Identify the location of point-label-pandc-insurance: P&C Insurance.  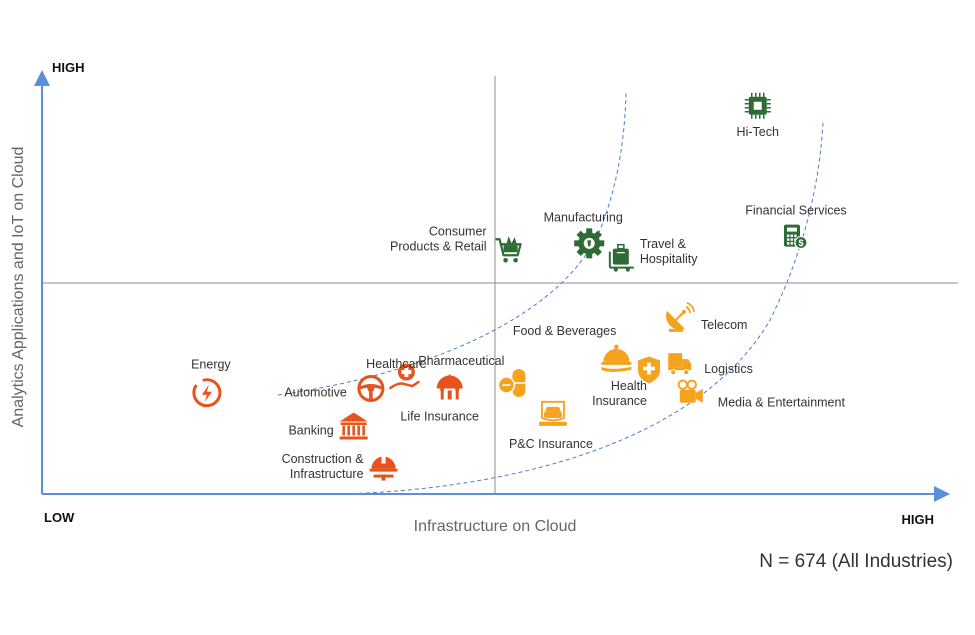
(551, 444).